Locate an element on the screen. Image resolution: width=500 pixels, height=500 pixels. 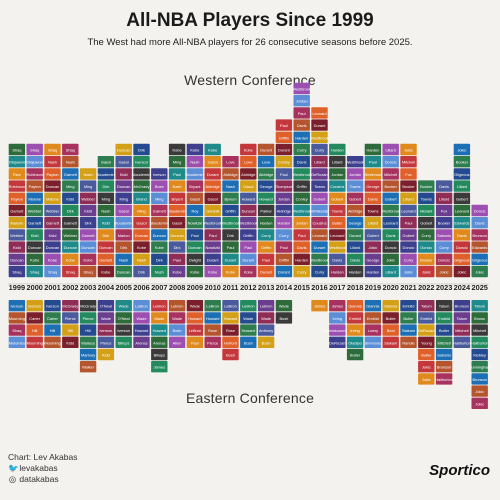
west-player-2010-3: Paul is located at coordinates (212, 235).